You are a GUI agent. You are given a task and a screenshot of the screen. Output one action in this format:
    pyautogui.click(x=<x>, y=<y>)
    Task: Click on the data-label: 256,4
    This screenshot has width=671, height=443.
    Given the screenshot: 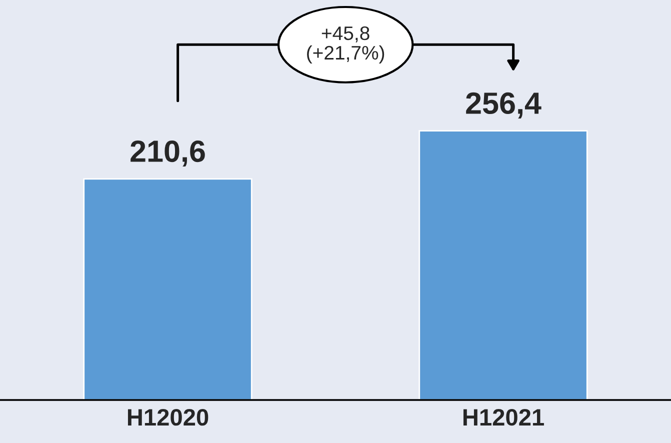 What is the action you would take?
    pyautogui.click(x=504, y=105)
    